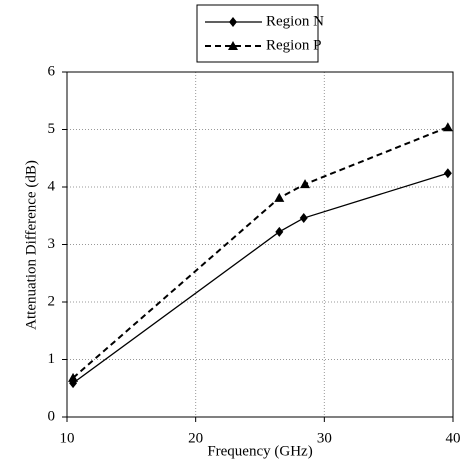 Image resolution: width=474 pixels, height=474 pixels. What do you see at coordinates (293, 45) in the screenshot?
I see `legend-label: Region P` at bounding box center [293, 45].